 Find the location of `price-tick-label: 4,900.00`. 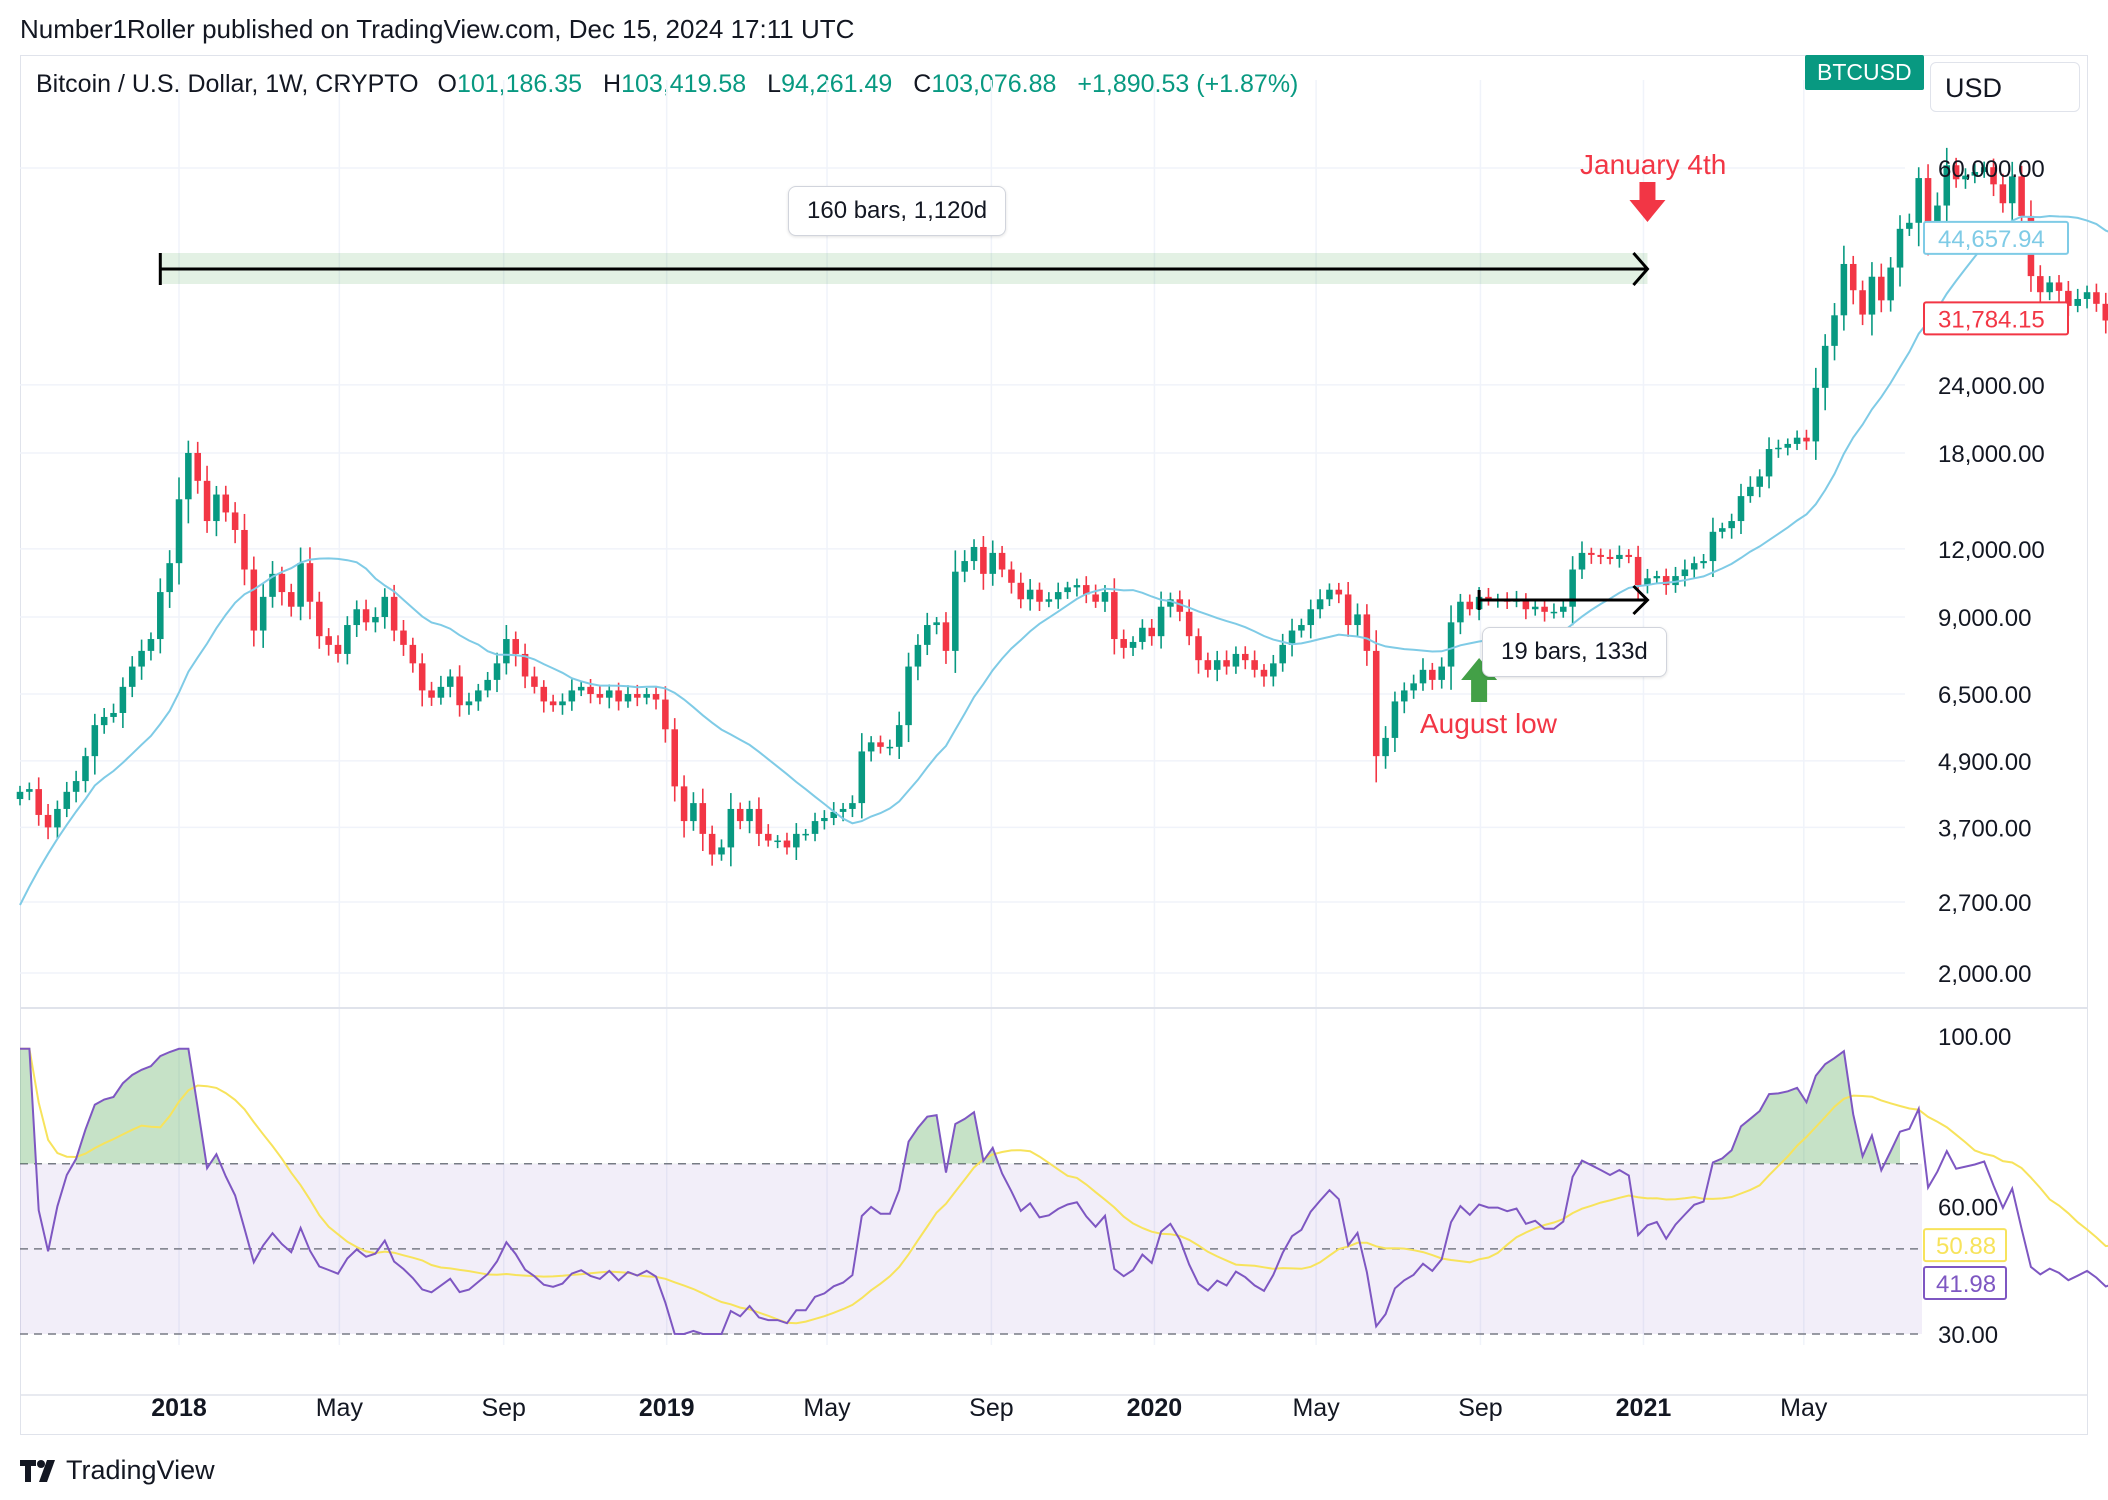

price-tick-label: 4,900.00 is located at coordinates (1984, 762).